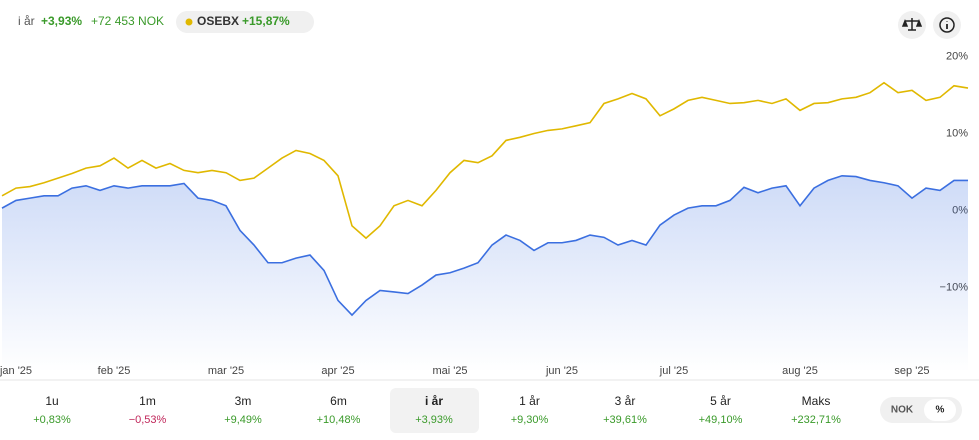 This screenshot has height=440, width=979. I want to click on tab-label: 1 år, so click(529, 401).